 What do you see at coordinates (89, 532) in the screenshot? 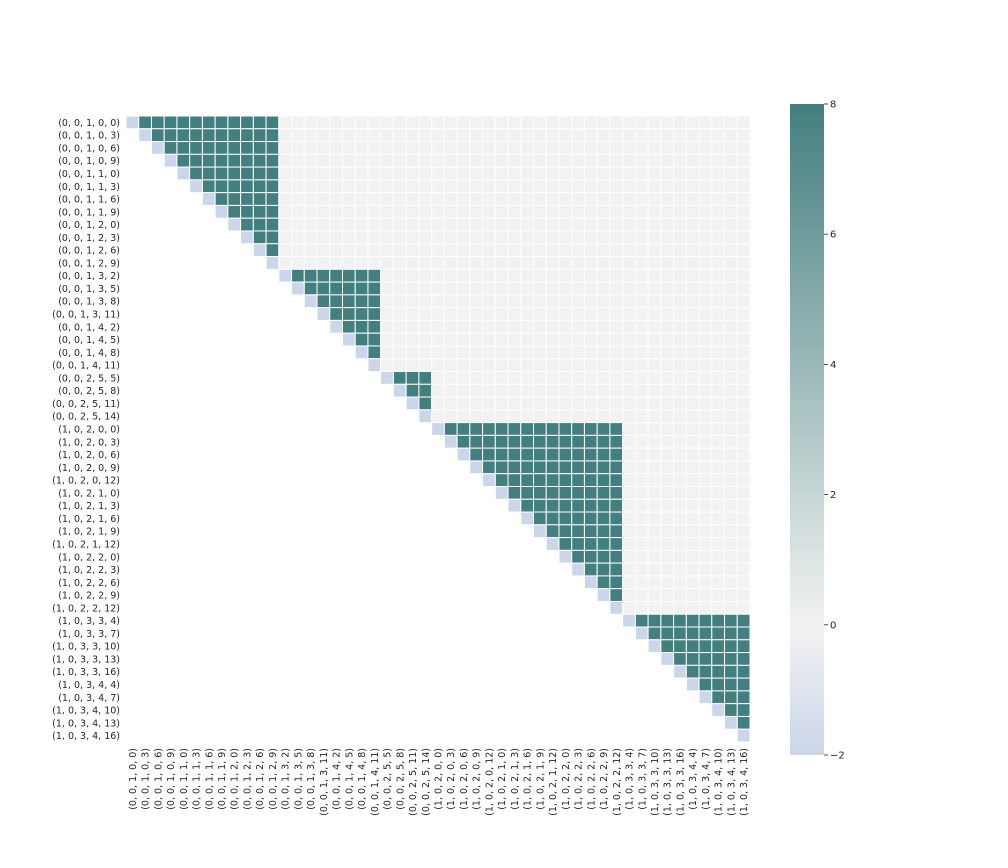
I see `row-tick-label: (1, 0, 2, 1, 9)` at bounding box center [89, 532].